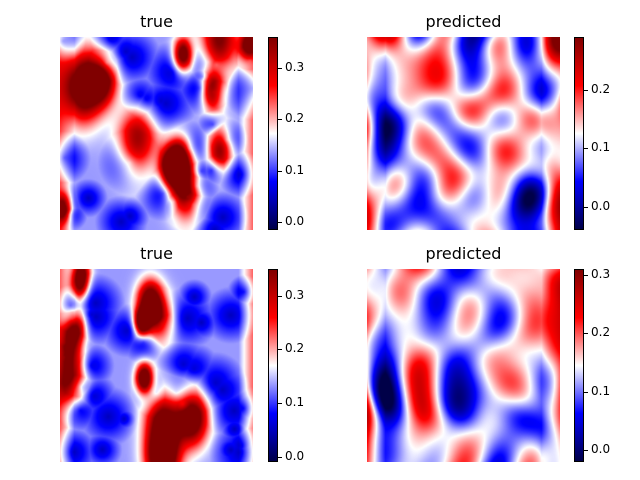  I want to click on panel-title-3: true, so click(156, 253).